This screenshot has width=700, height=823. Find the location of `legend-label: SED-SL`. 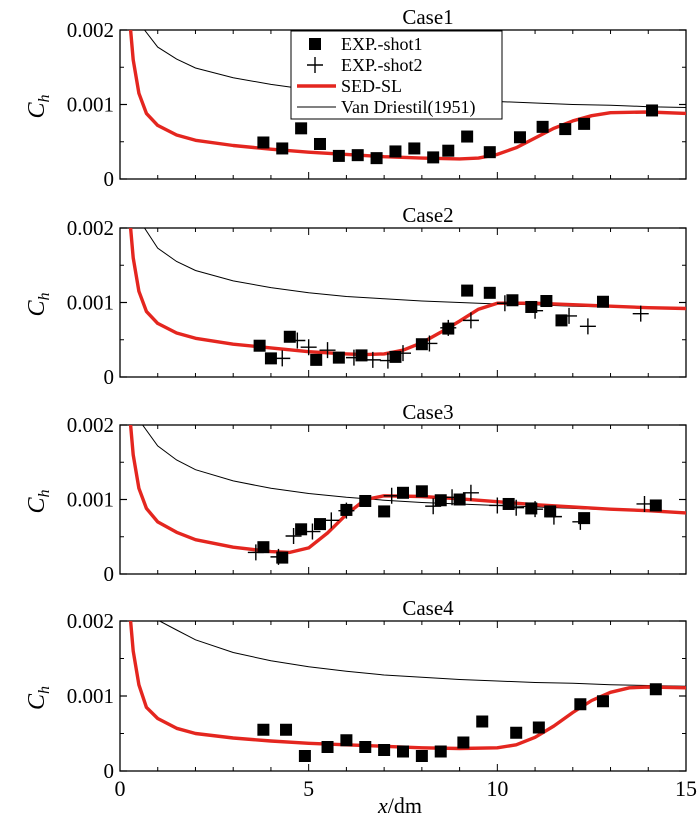

legend-label: SED-SL is located at coordinates (371, 86).